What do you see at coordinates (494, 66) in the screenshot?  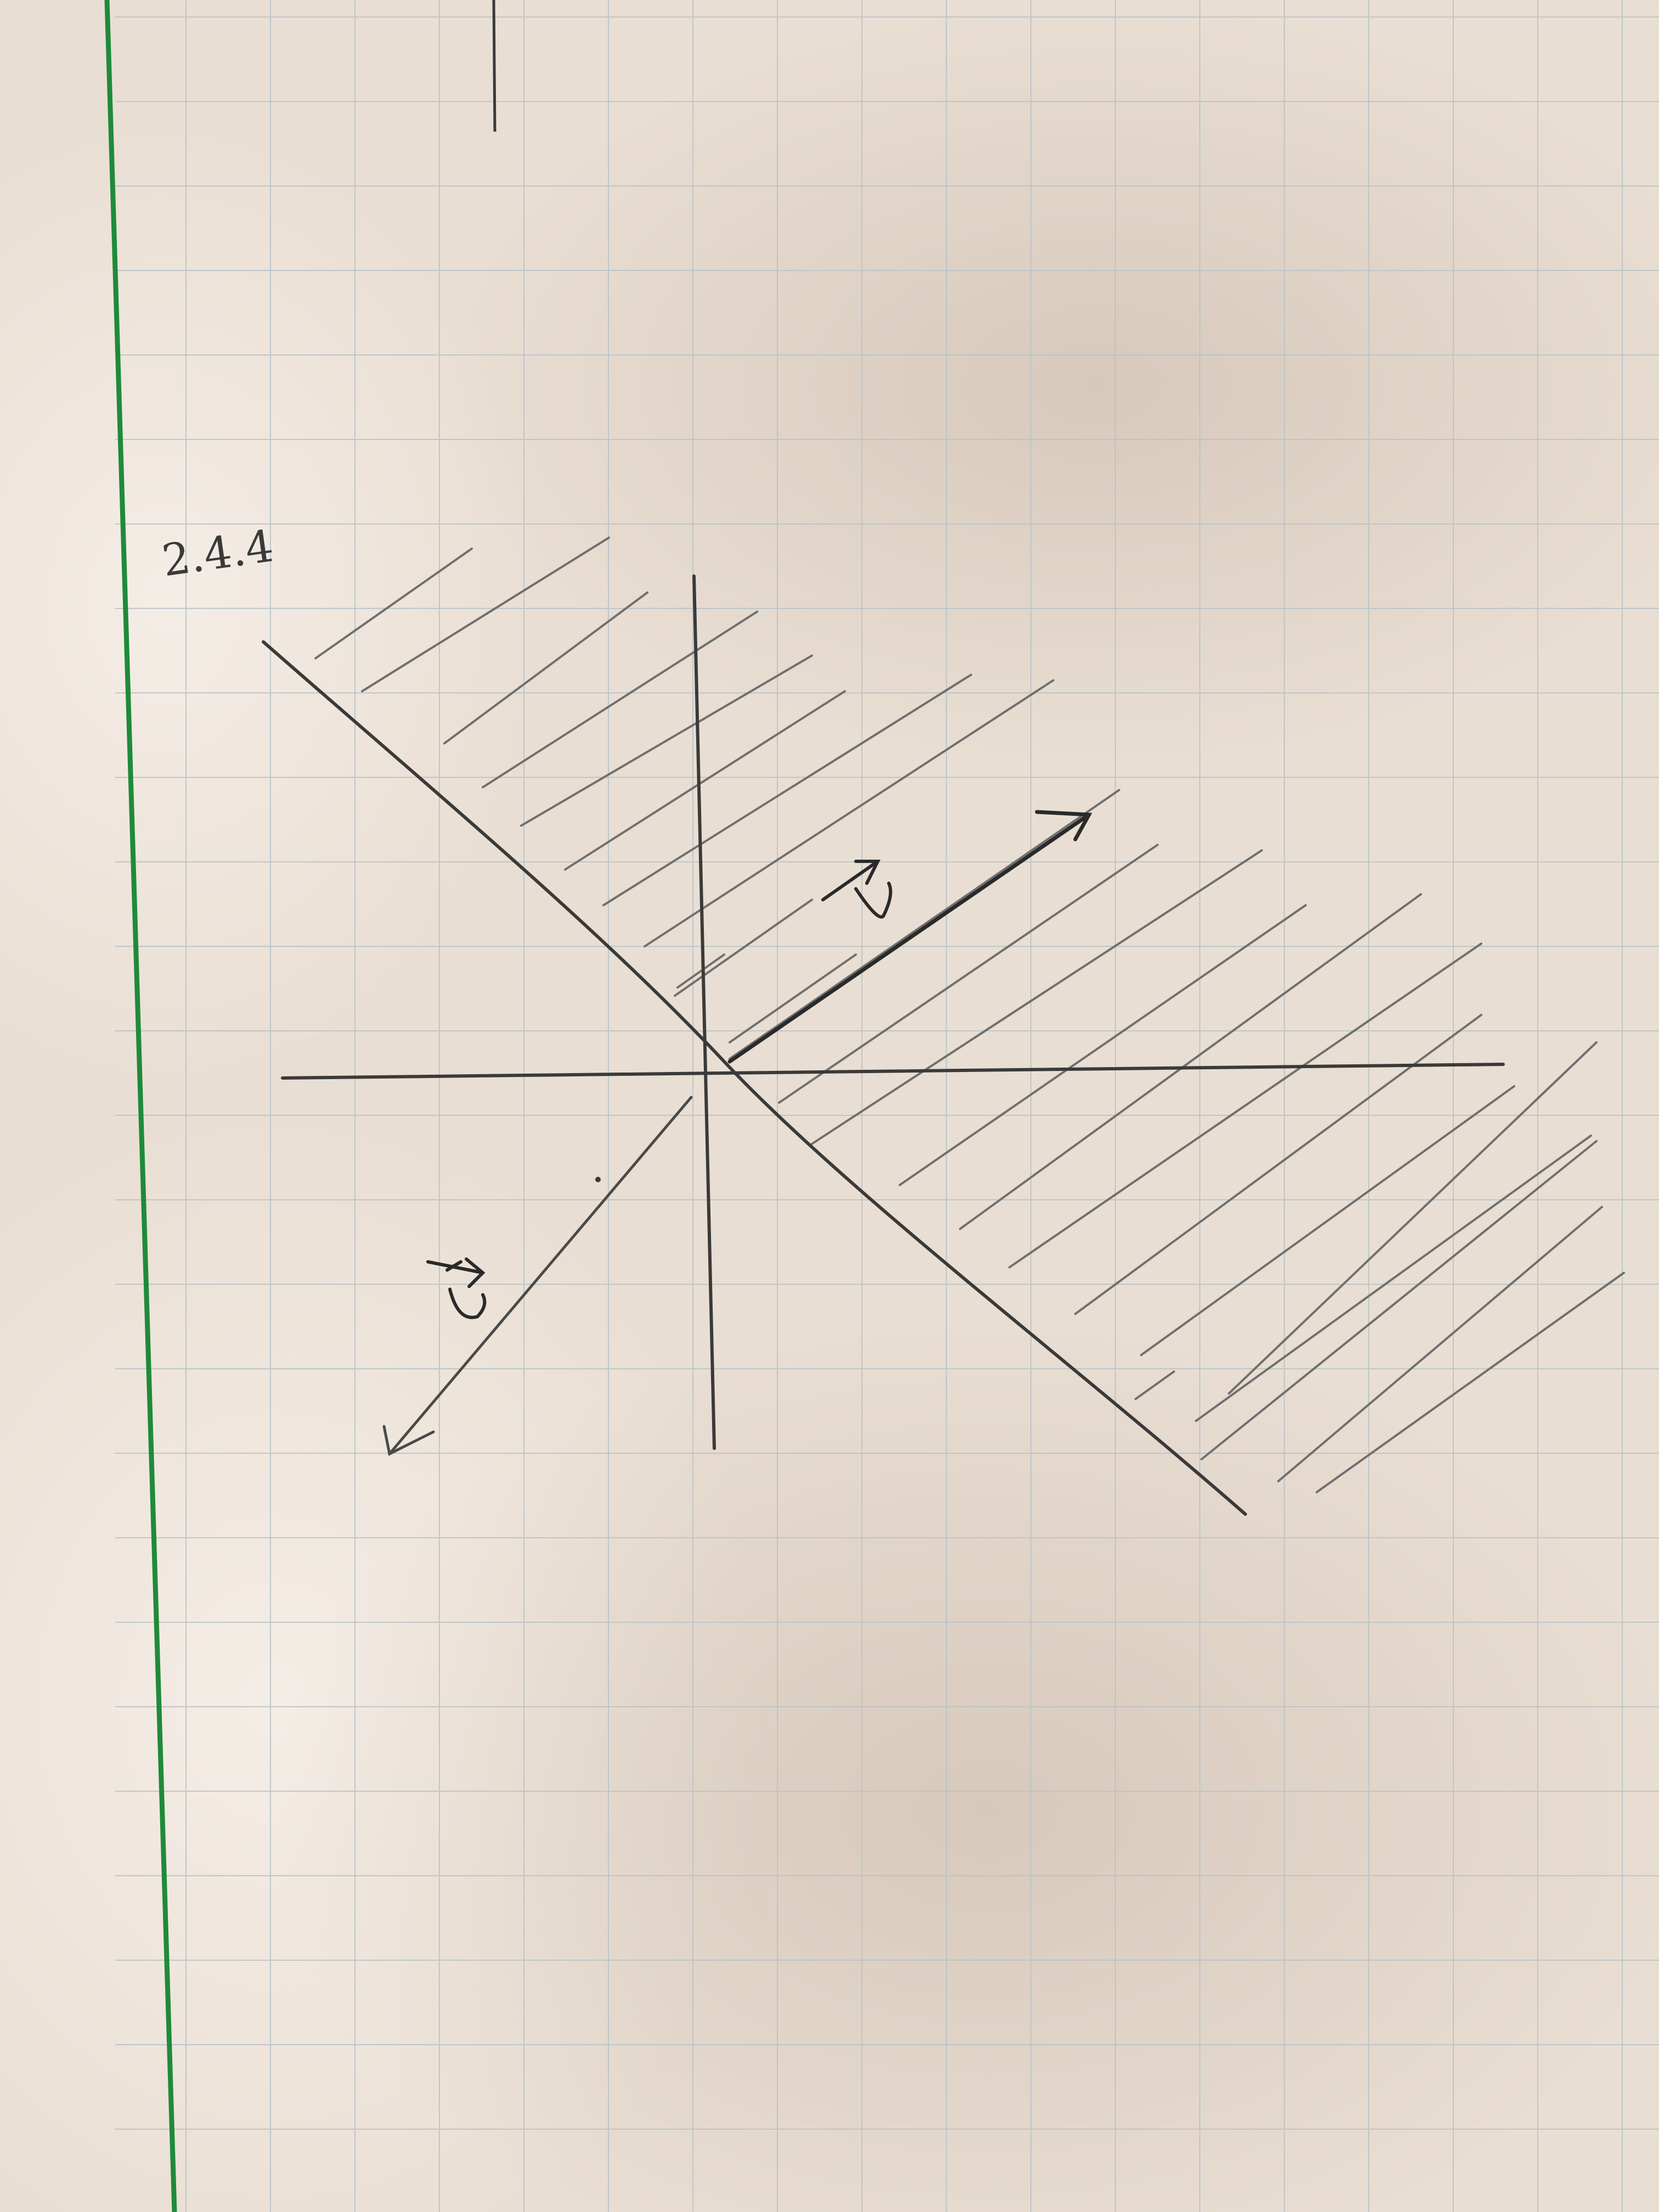 I see `pencil-stroke` at bounding box center [494, 66].